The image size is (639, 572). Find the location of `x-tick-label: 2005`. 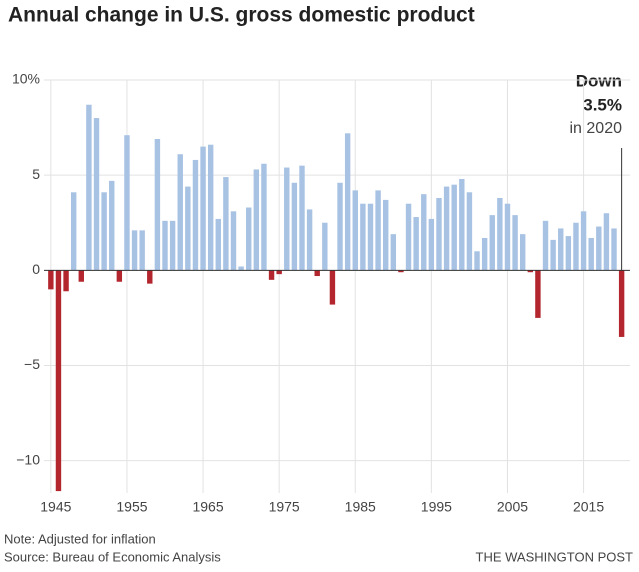

x-tick-label: 2005 is located at coordinates (512, 507).